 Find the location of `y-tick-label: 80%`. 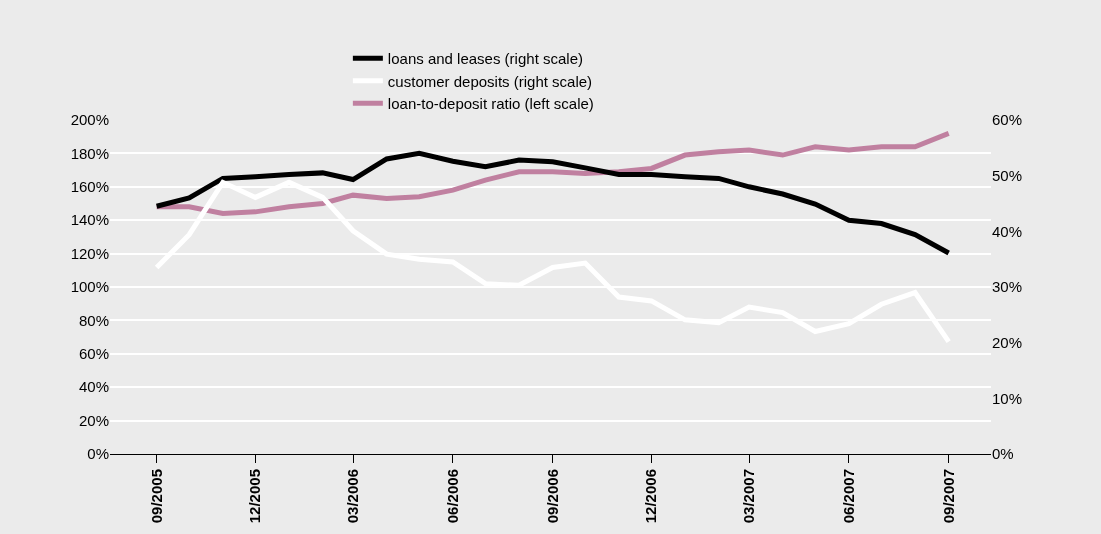

y-tick-label: 80% is located at coordinates (93, 320).